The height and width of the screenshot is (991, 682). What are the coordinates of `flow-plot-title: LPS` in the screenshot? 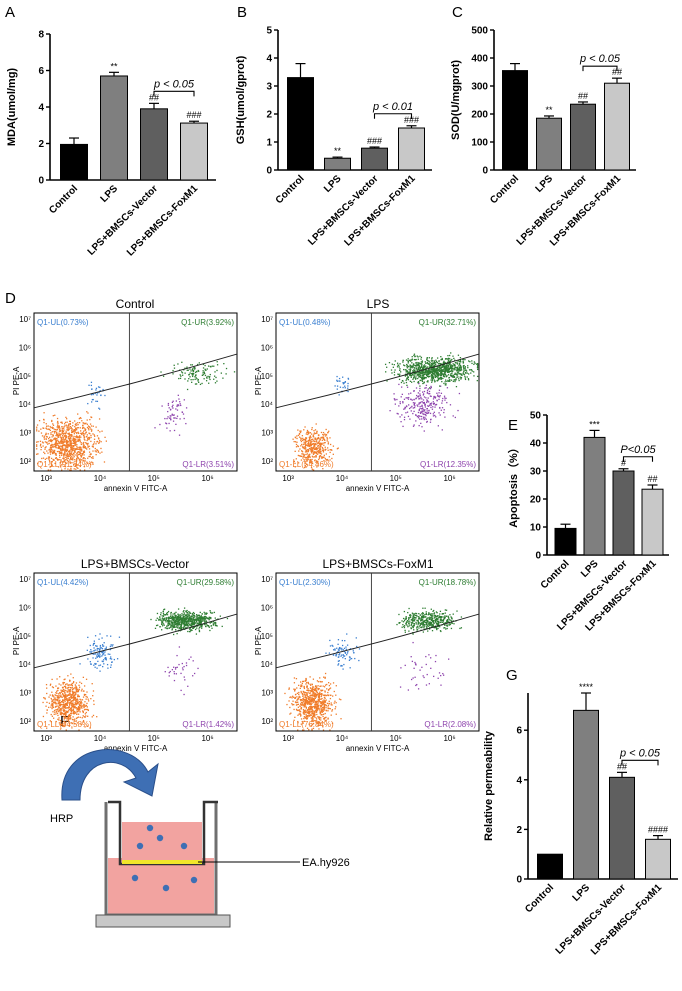 It's located at (378, 304).